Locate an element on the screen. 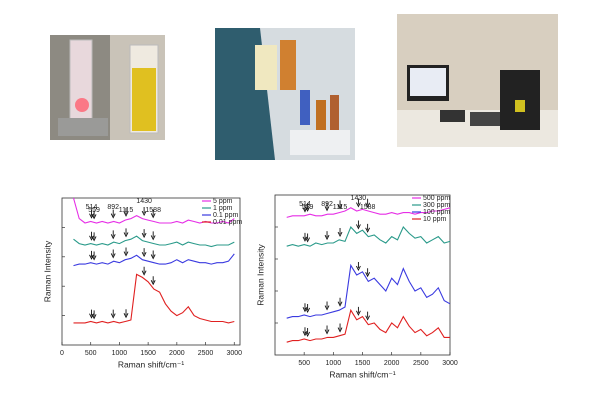  legend-label: 5 ppm is located at coordinates (223, 201).